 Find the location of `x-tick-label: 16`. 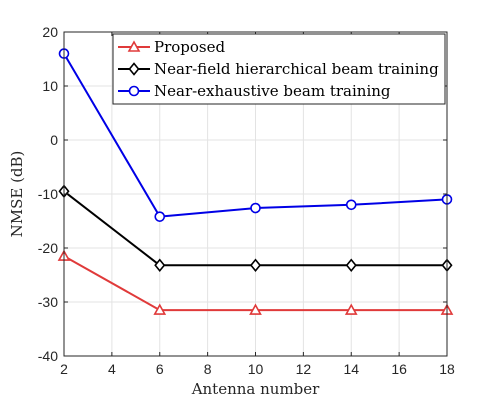

x-tick-label: 16 is located at coordinates (399, 369).